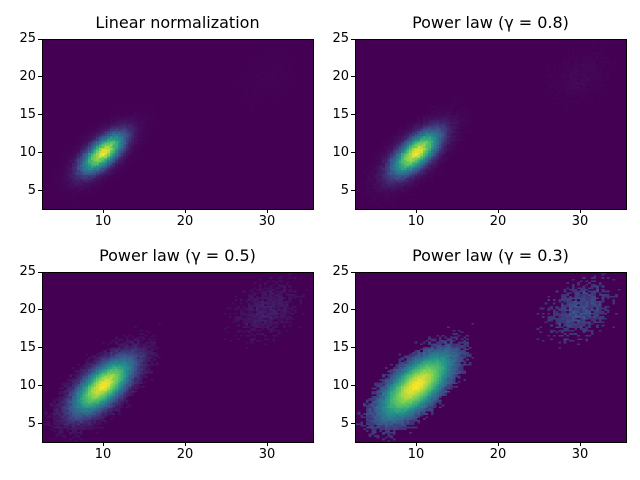  What do you see at coordinates (490, 255) in the screenshot?
I see `panel-title: Power law (γ = 0.3)` at bounding box center [490, 255].